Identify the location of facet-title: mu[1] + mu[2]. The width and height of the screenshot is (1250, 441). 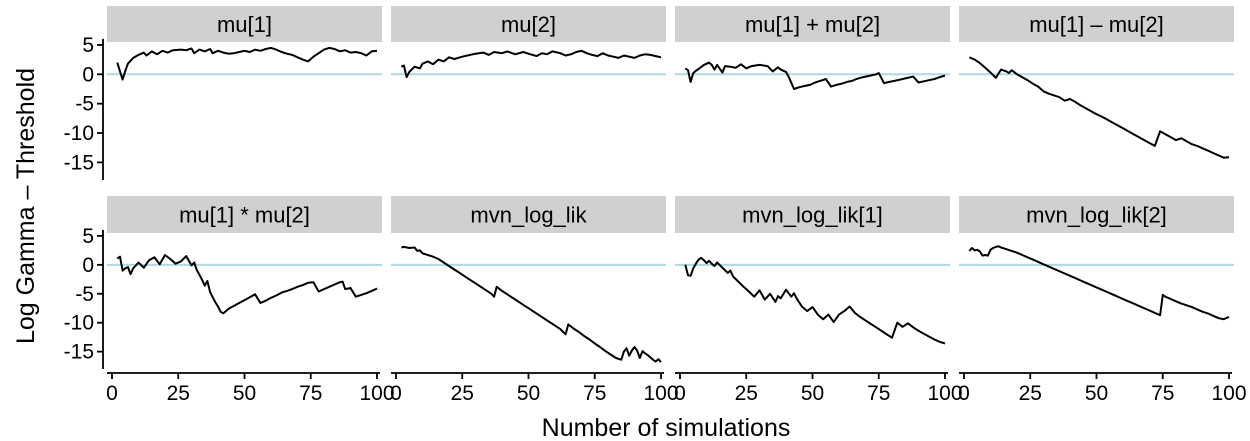
(812, 24).